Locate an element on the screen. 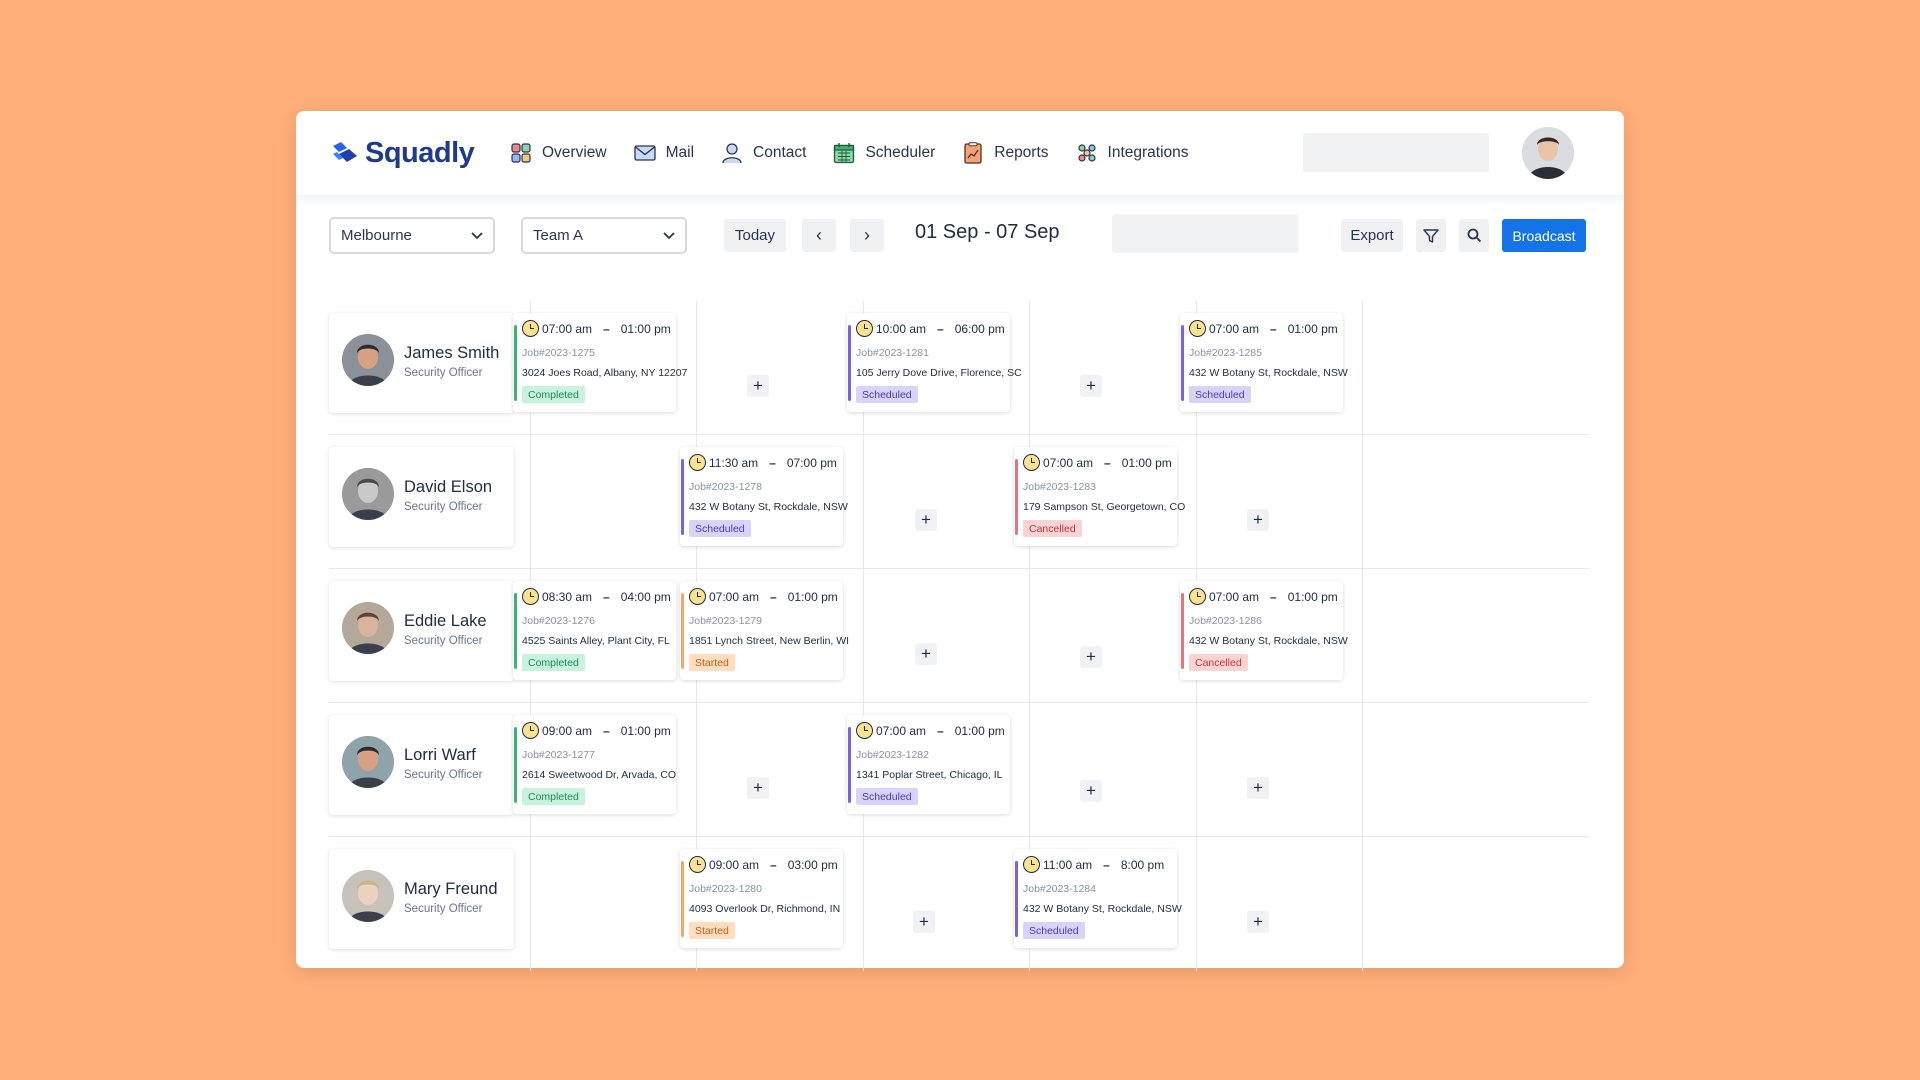 The width and height of the screenshot is (1920, 1080). brand-name: Squadly is located at coordinates (420, 152).